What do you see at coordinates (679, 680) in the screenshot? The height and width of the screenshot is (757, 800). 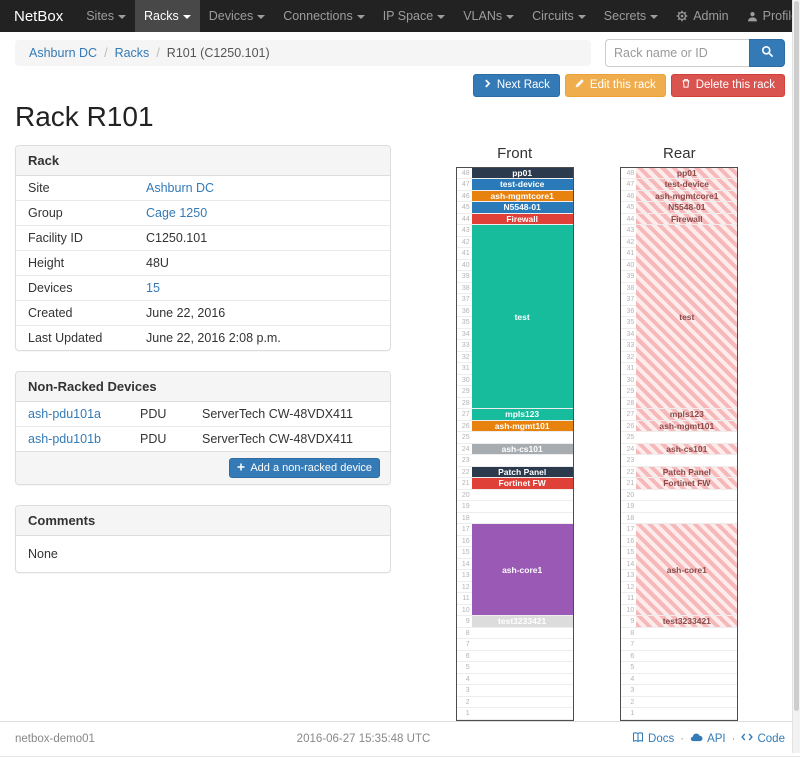 I see `rack-unit: 4` at bounding box center [679, 680].